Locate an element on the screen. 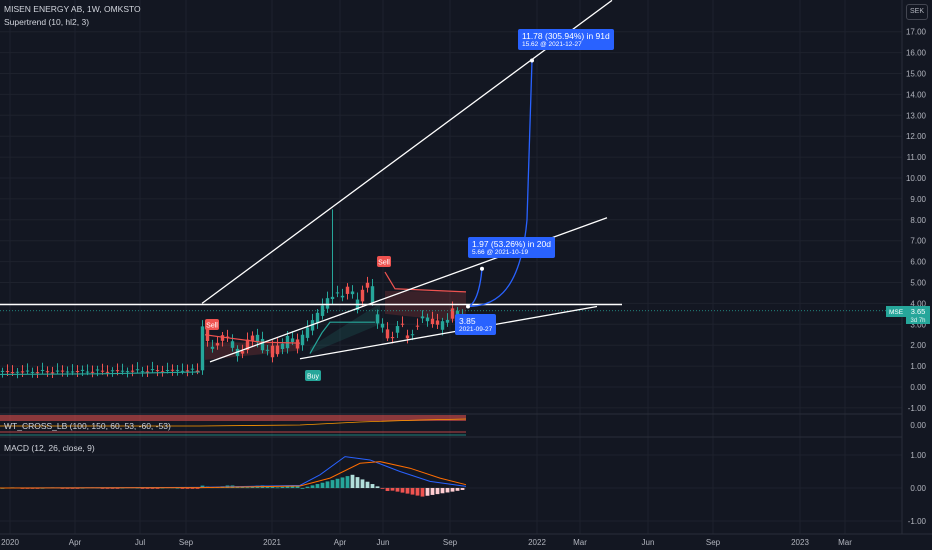  supertrend-legend: Supertrend (10, hl2, 3) is located at coordinates (47, 22).